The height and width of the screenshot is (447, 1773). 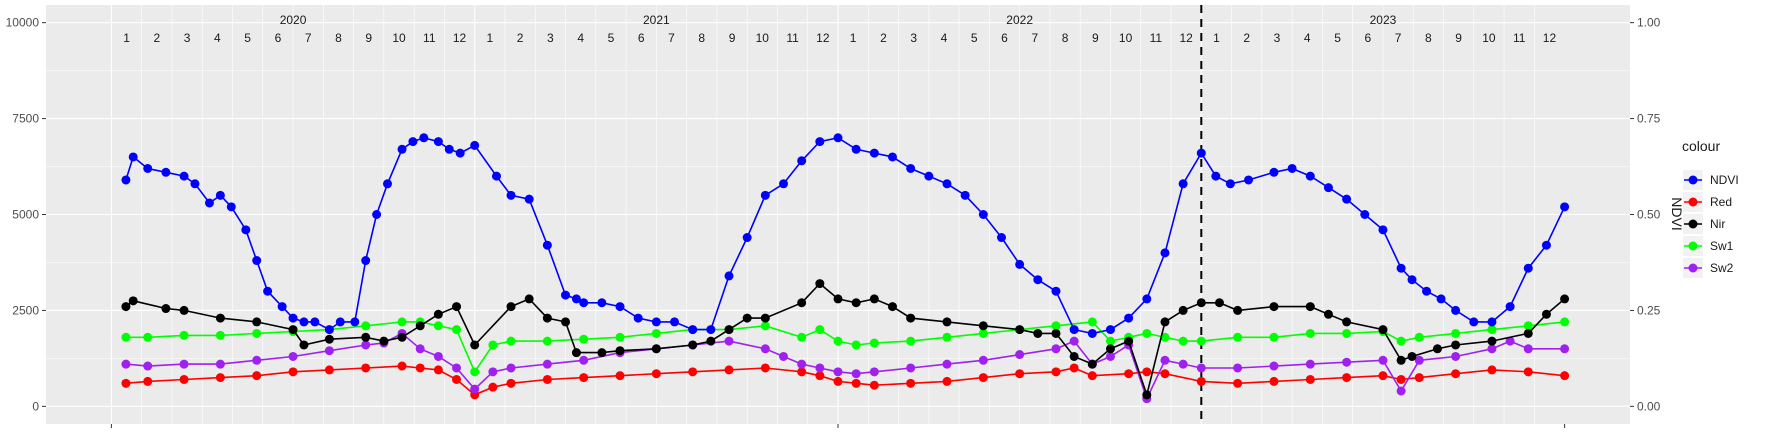 I want to click on y2-tick-label: 0.00, so click(x=1649, y=406).